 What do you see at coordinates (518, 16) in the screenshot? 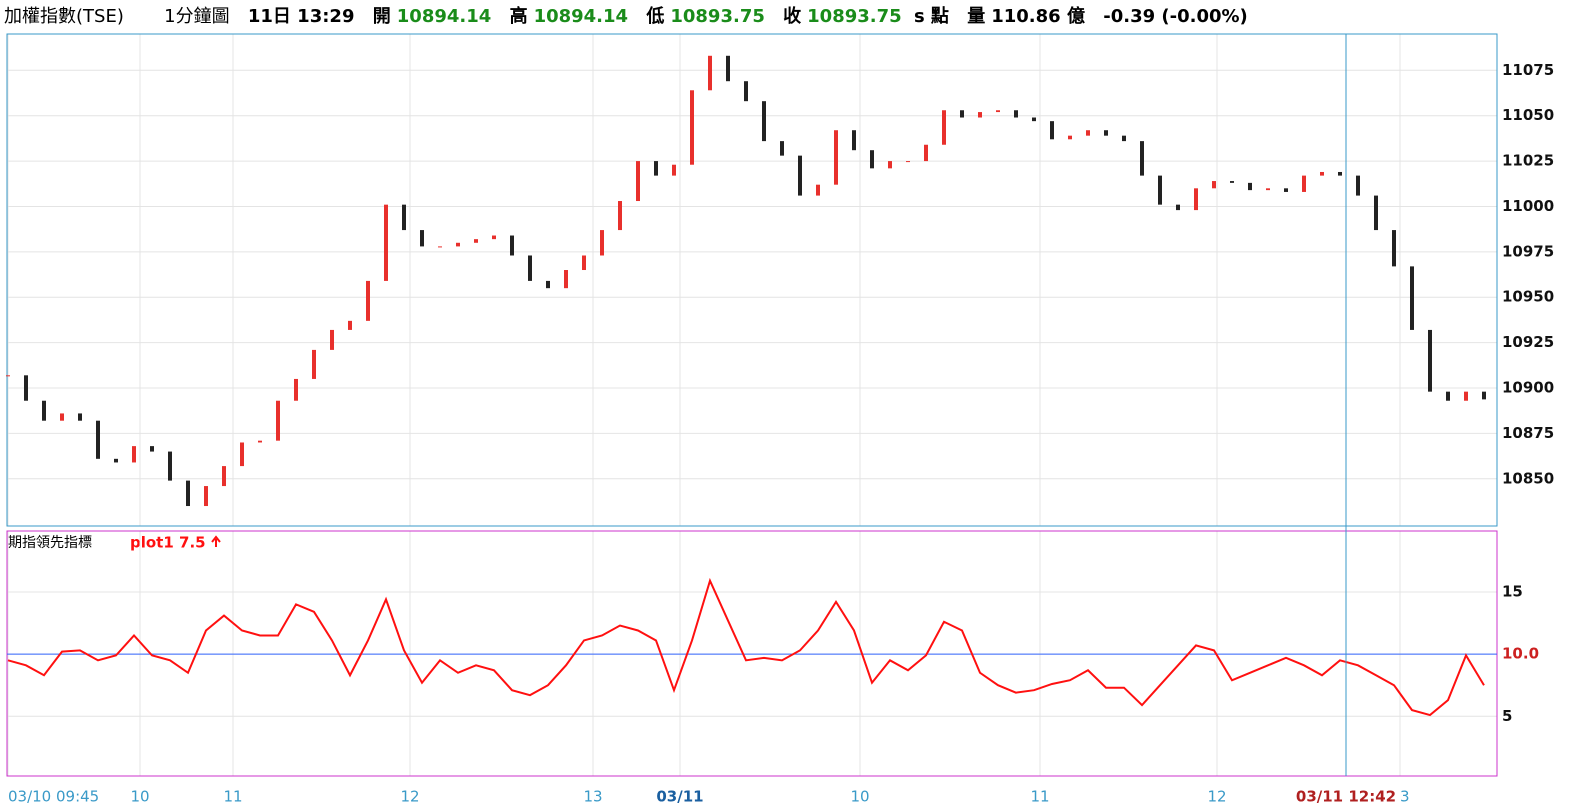
I see `high-label: 高` at bounding box center [518, 16].